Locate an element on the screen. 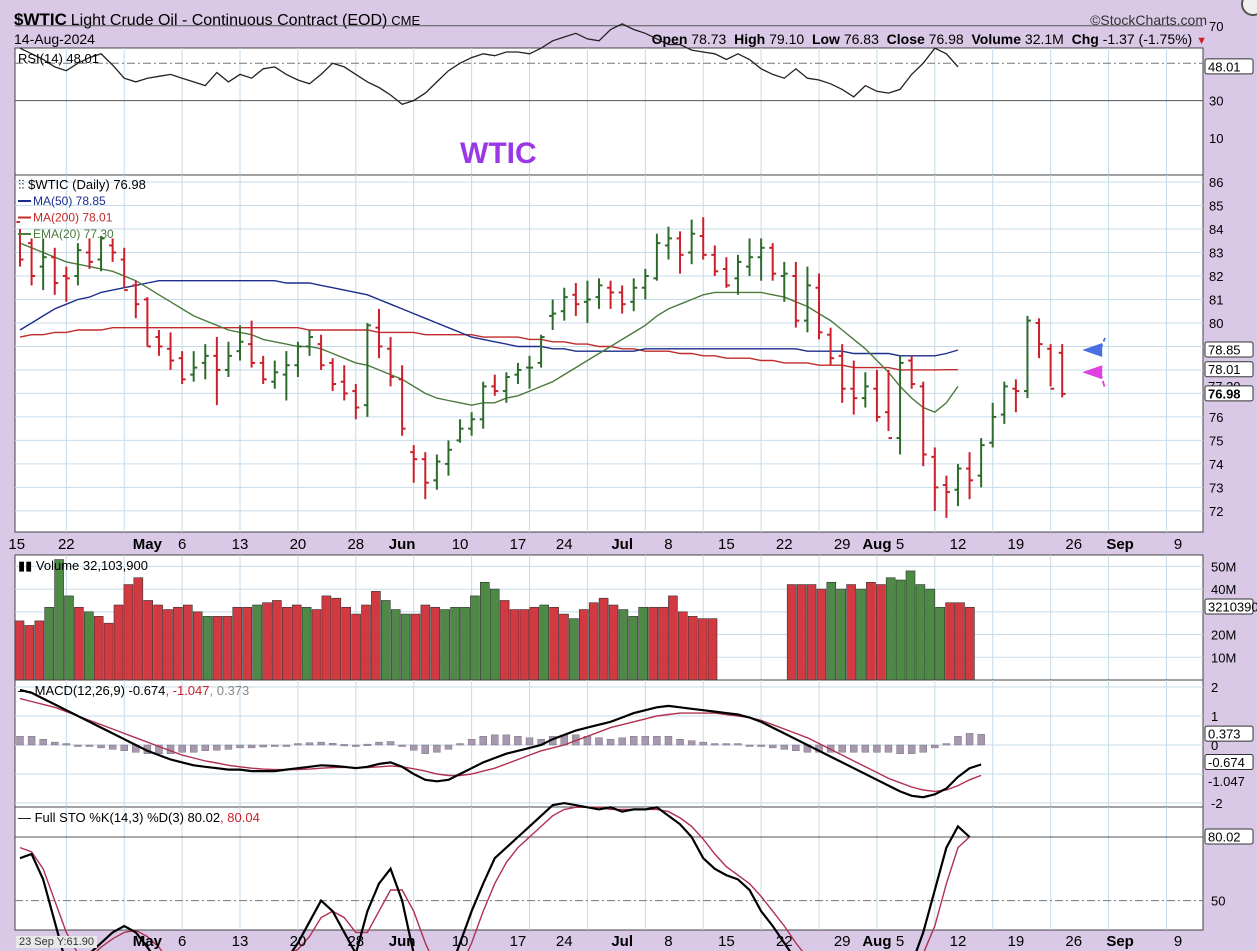 This screenshot has height=951, width=1257. macd-title-part: — MACD(12,26,9) -0.674 is located at coordinates (91, 690).